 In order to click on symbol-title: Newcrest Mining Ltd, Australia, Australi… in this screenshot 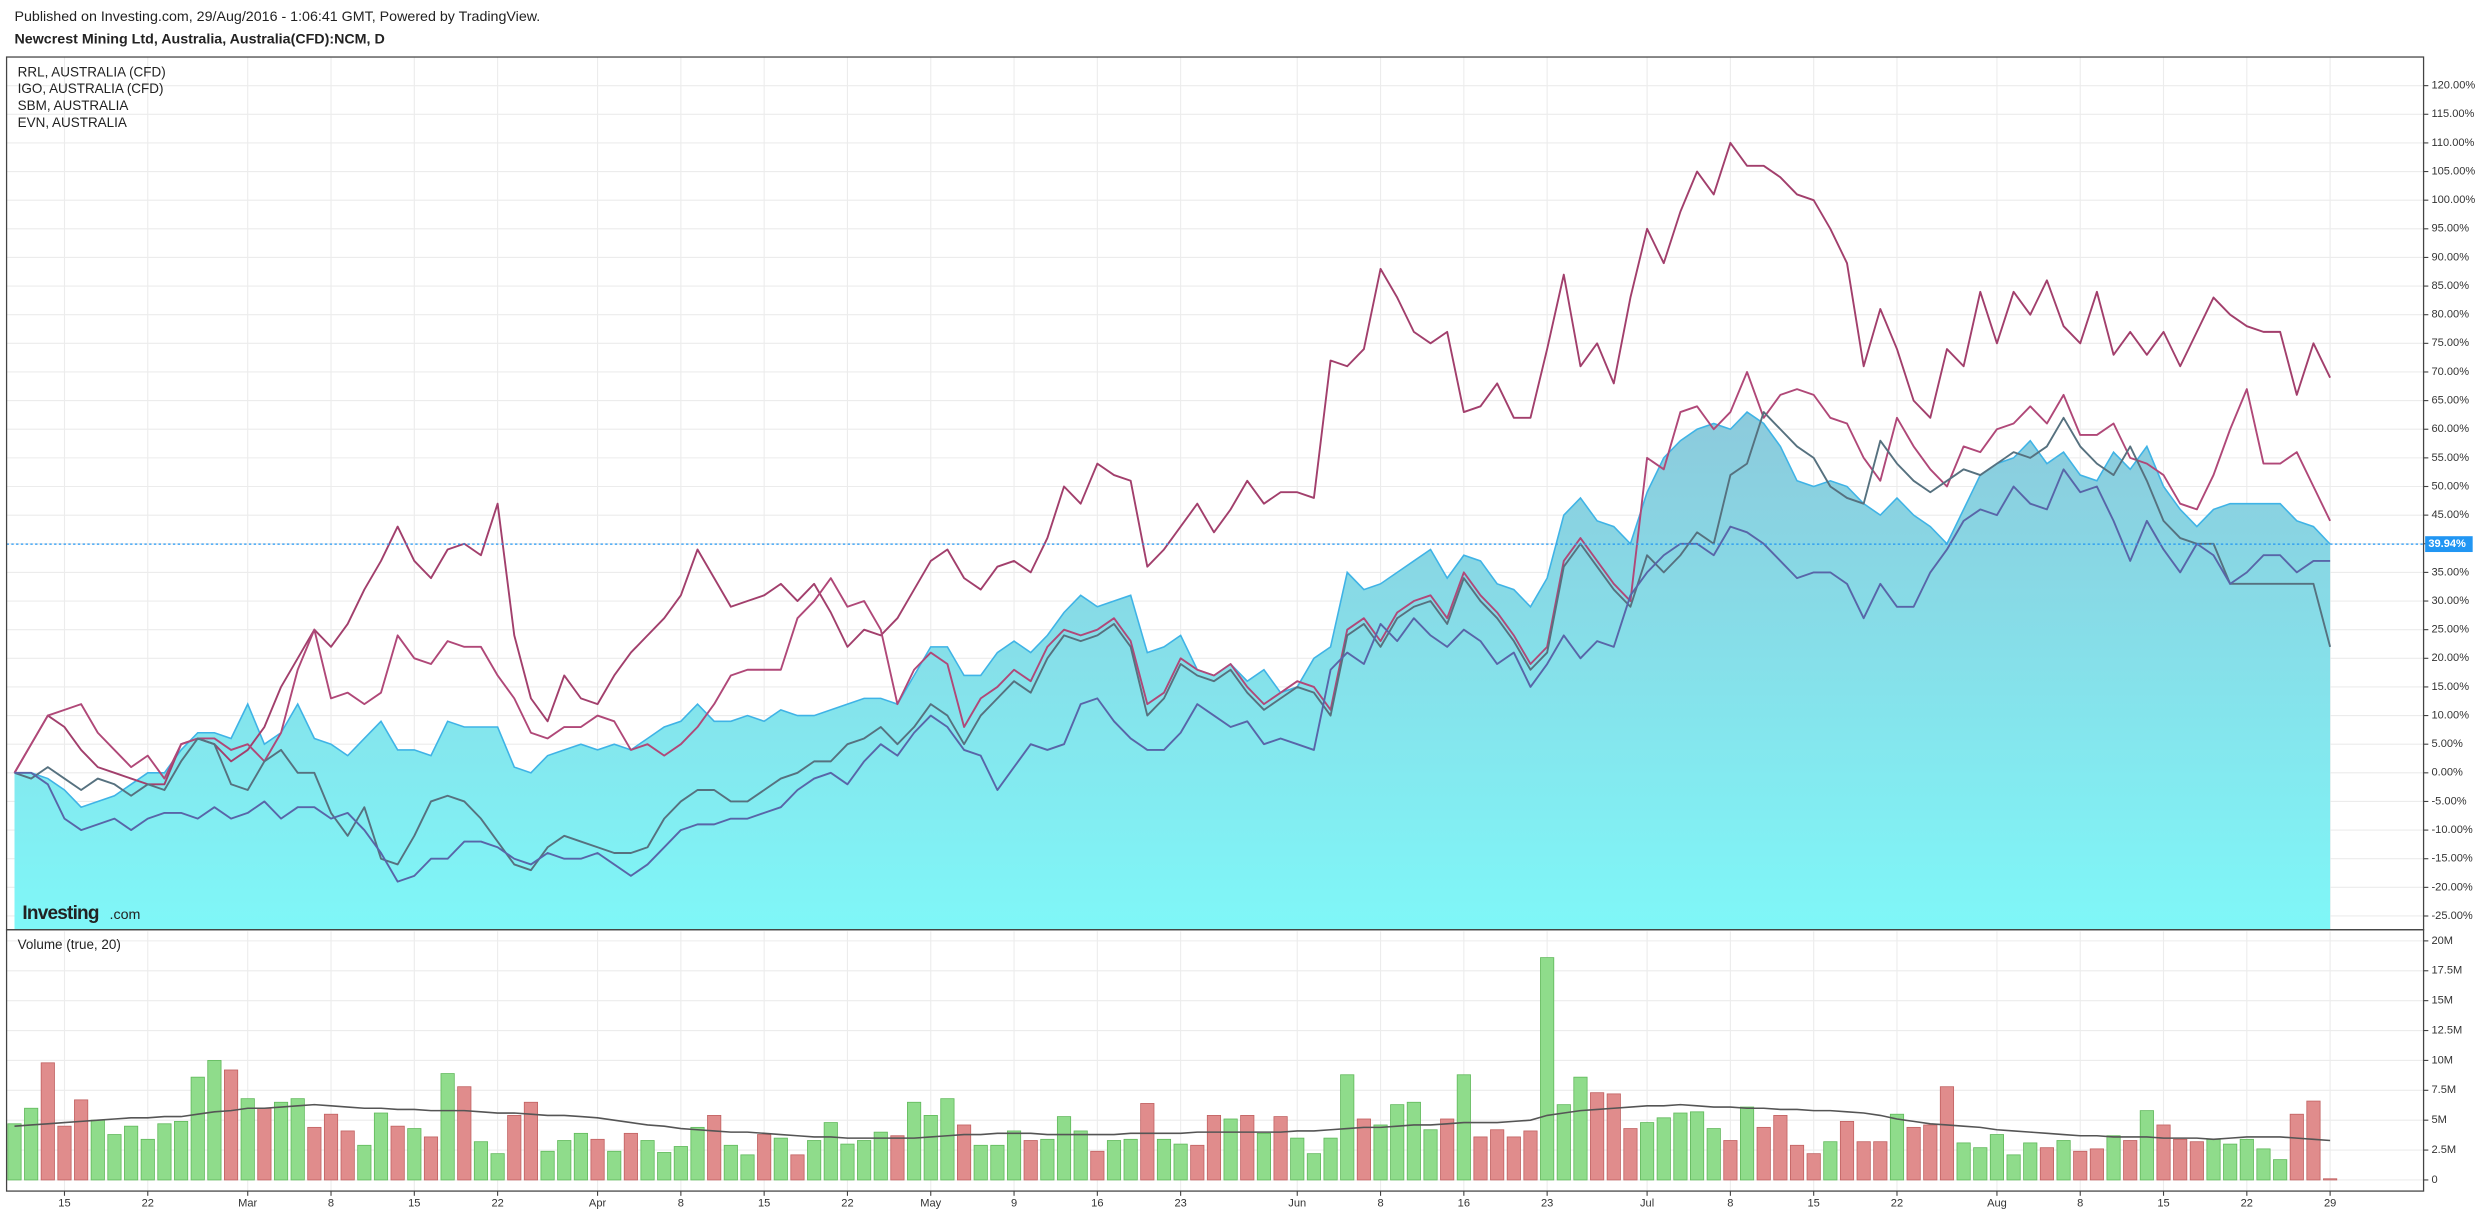, I will do `click(199, 39)`.